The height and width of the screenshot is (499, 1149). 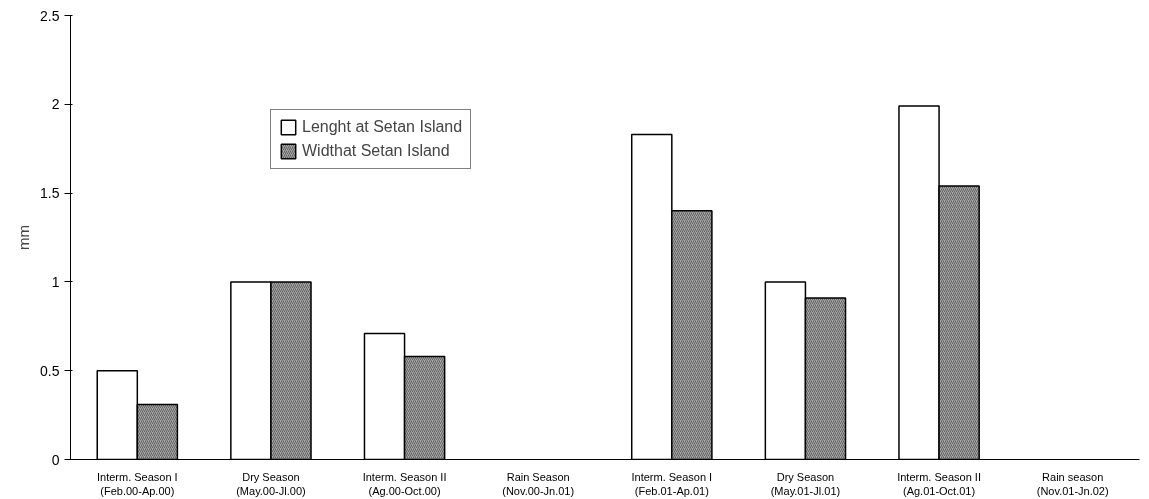 What do you see at coordinates (1072, 483) in the screenshot?
I see `x-tick-label: Rain season (Nov.01-Jn.02)` at bounding box center [1072, 483].